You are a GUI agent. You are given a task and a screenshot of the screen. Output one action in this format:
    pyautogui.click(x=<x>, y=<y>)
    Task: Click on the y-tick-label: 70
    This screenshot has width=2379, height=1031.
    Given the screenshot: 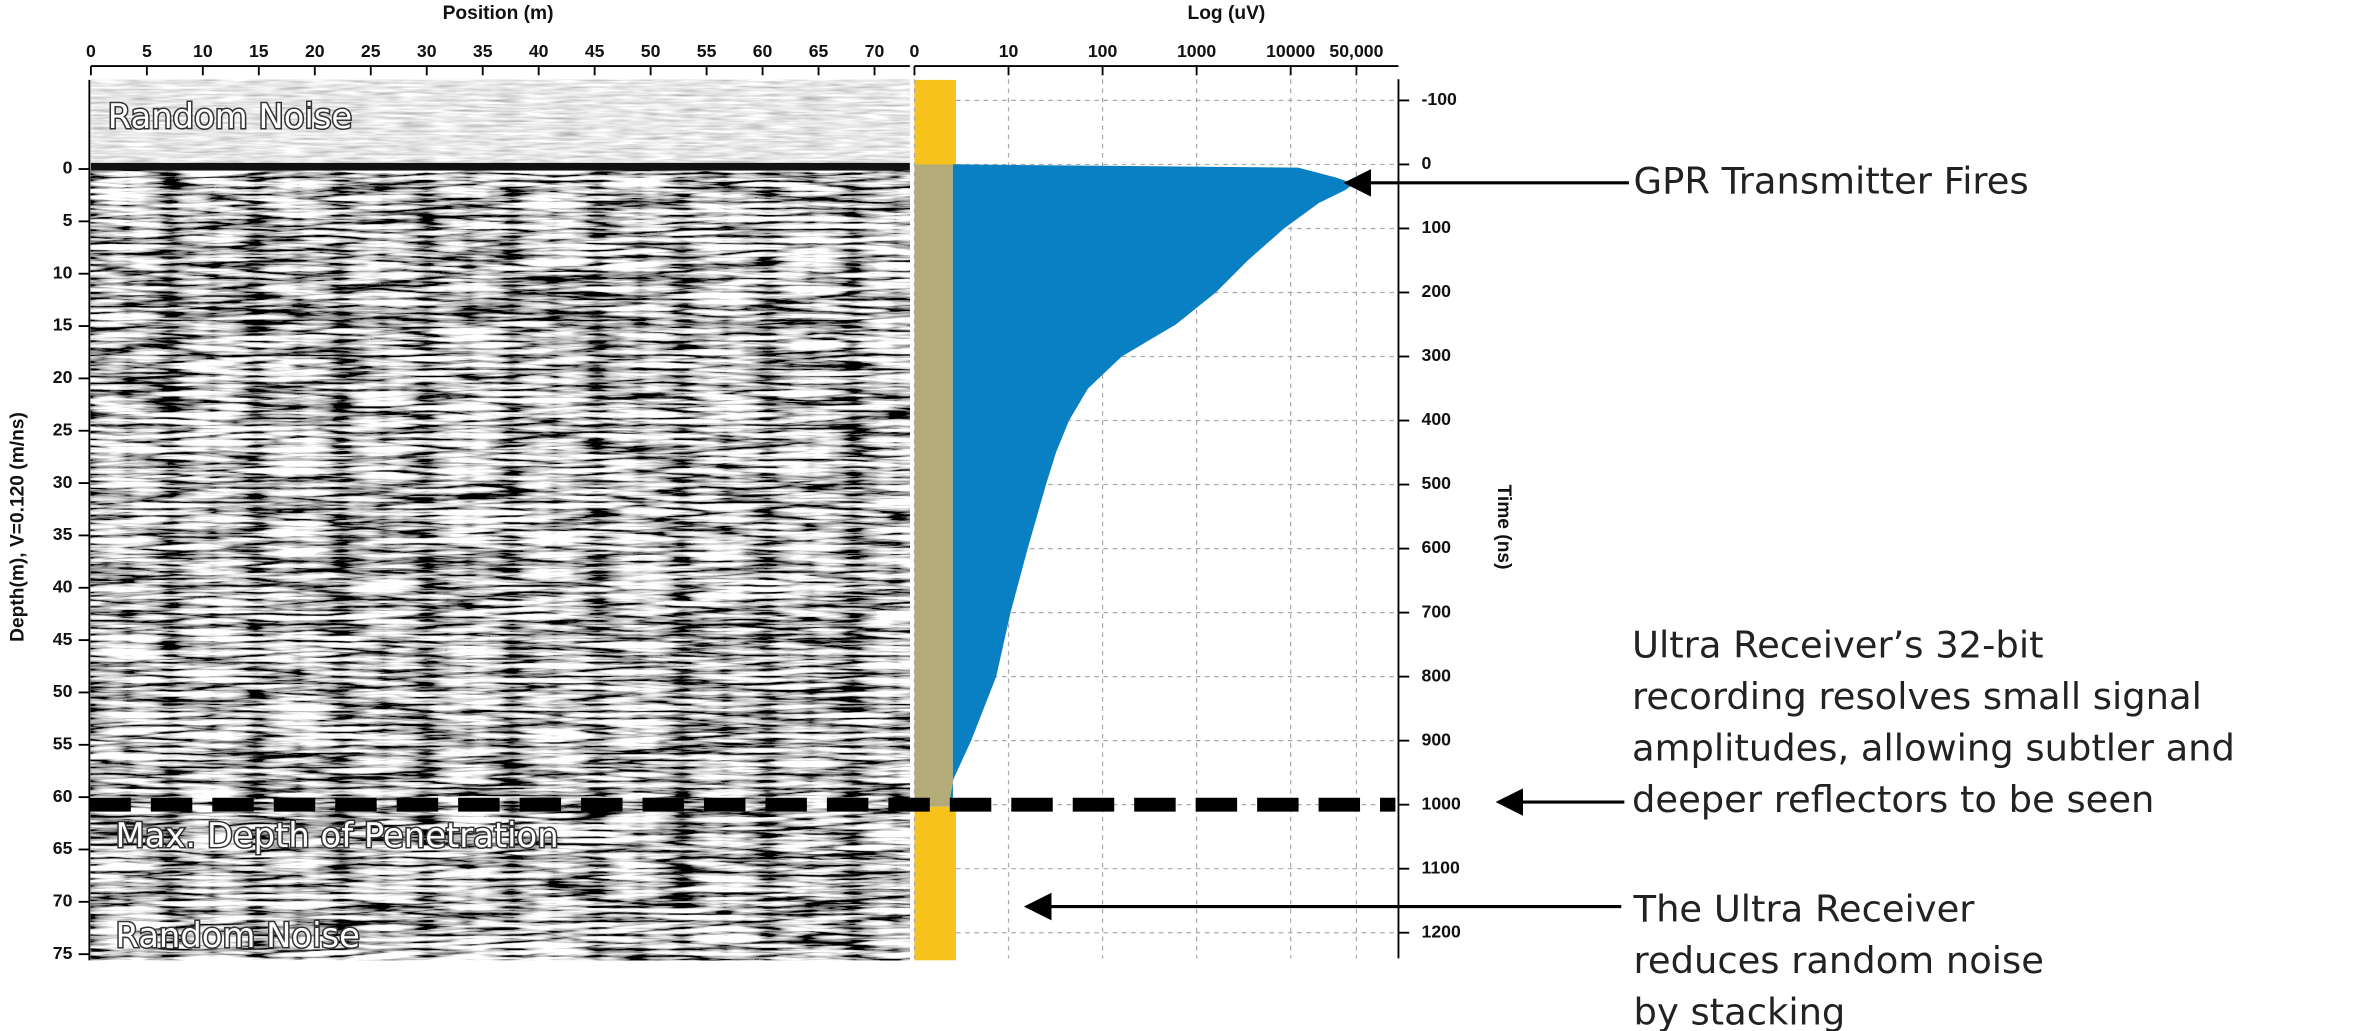 What is the action you would take?
    pyautogui.click(x=63, y=901)
    